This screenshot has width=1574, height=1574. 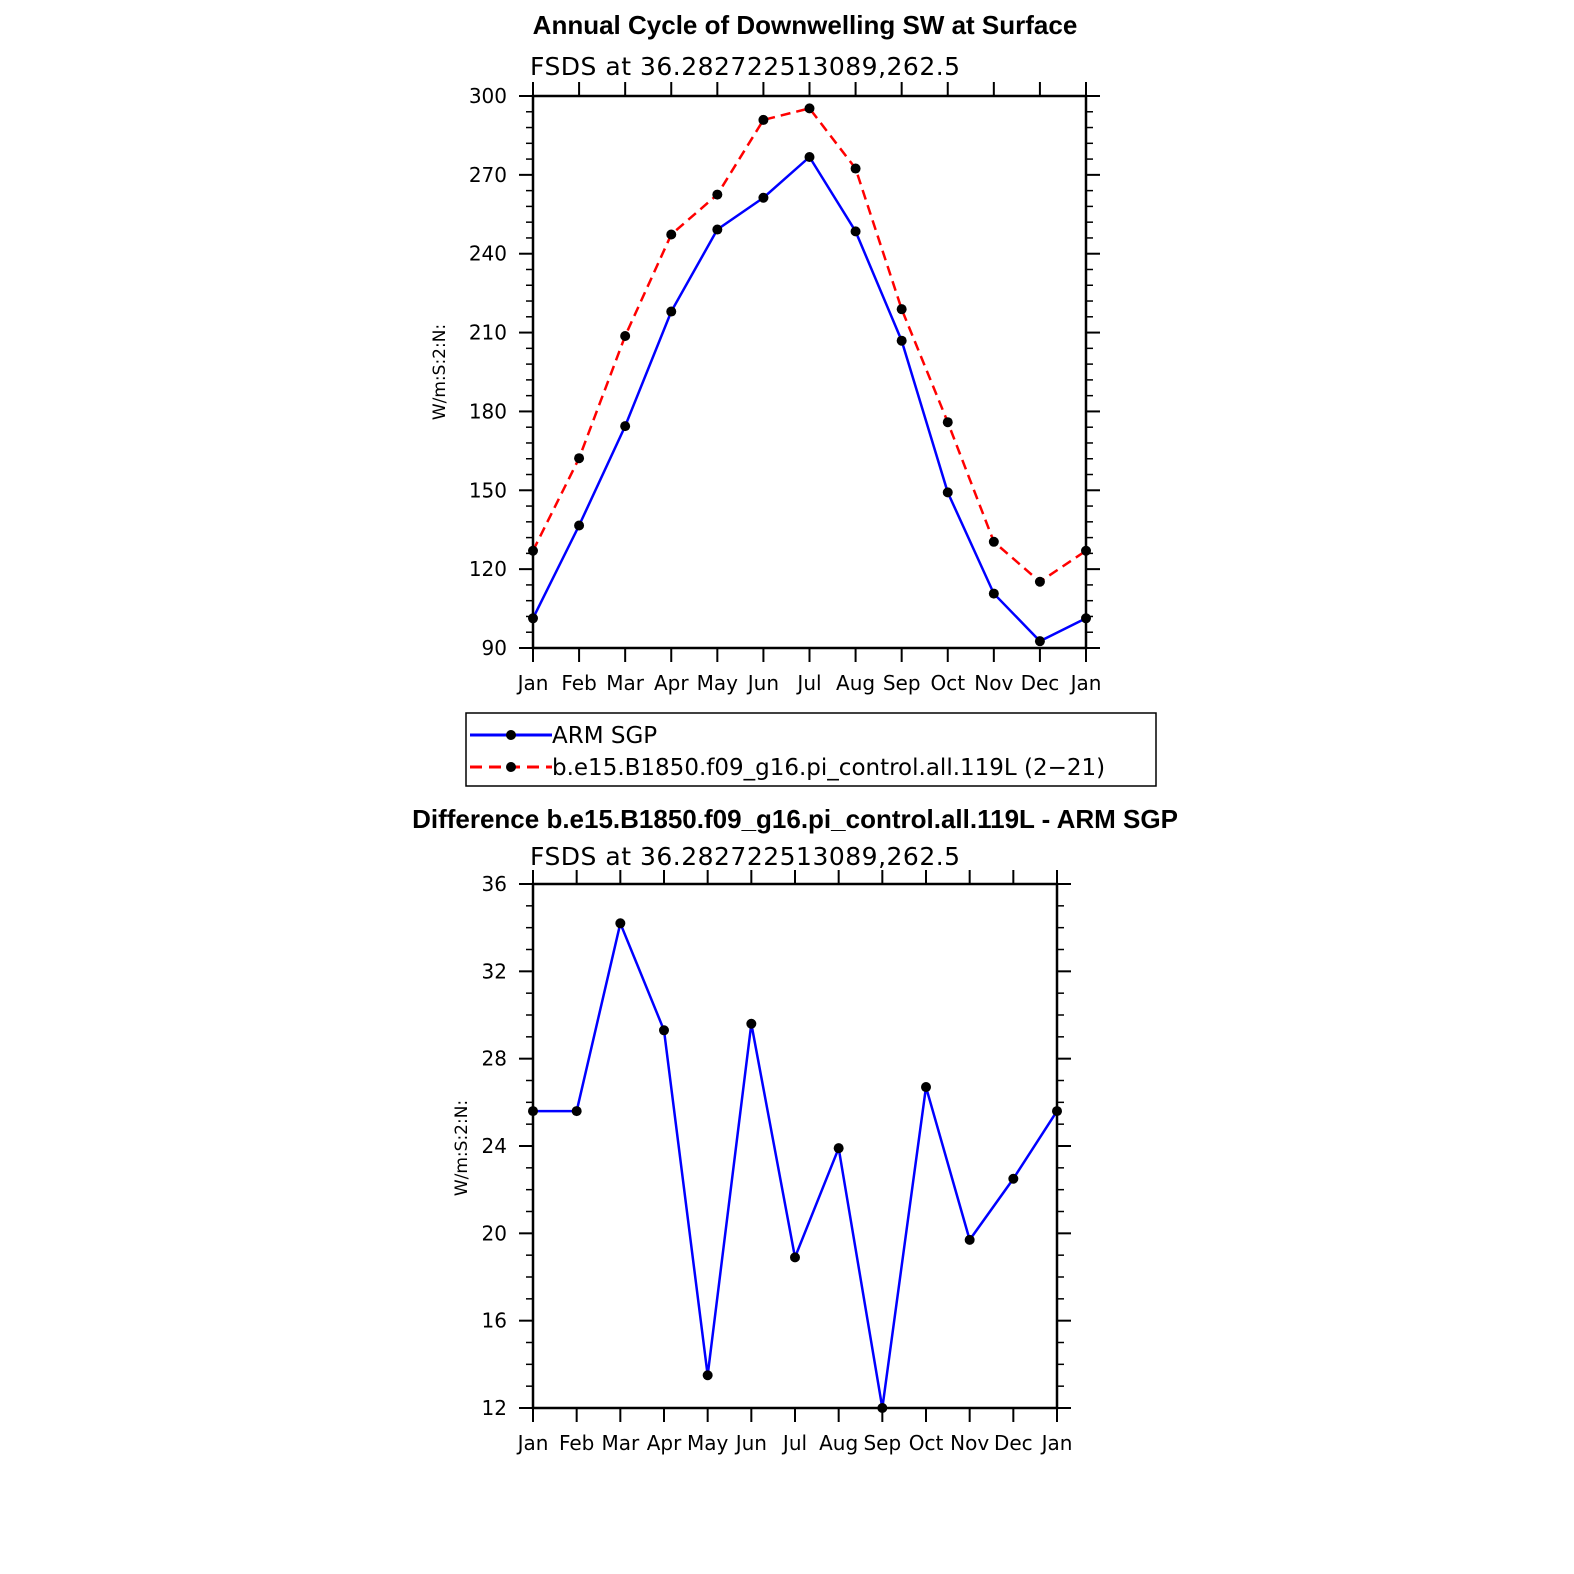 I want to click on y-tick-label: 120, so click(x=488, y=569).